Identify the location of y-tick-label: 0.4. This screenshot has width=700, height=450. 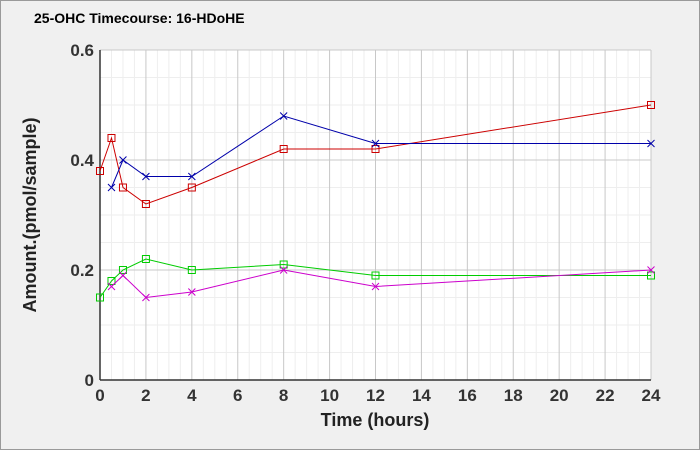
(82, 160).